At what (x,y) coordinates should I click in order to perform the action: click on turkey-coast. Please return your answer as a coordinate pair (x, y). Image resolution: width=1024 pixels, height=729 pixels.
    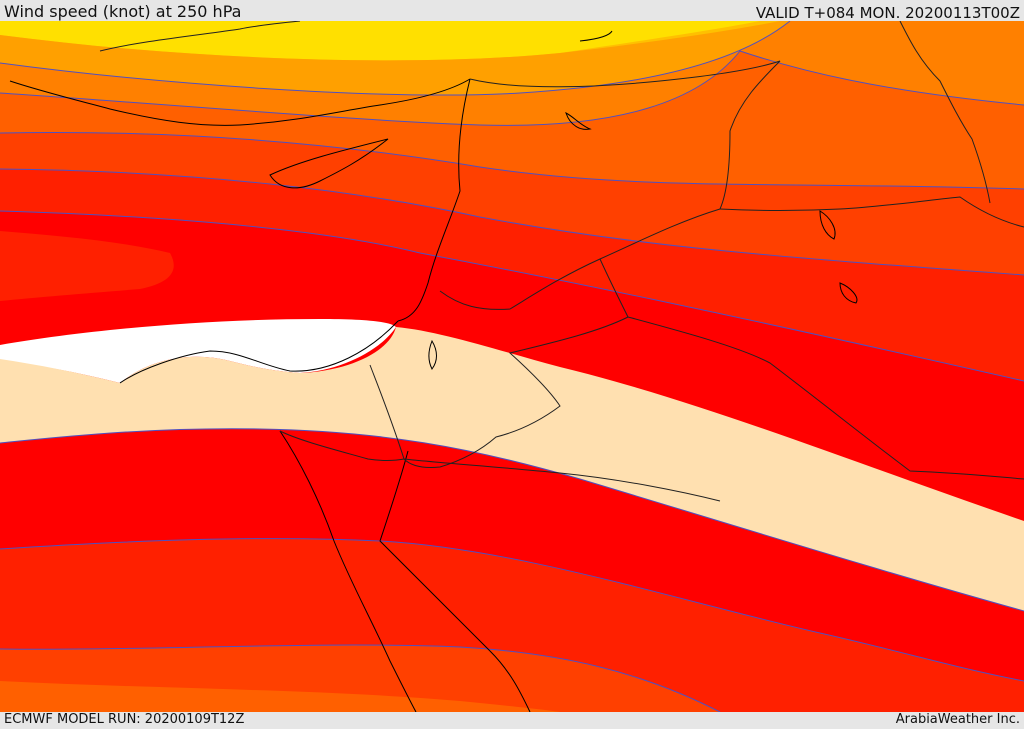
    Looking at the image, I should click on (240, 102).